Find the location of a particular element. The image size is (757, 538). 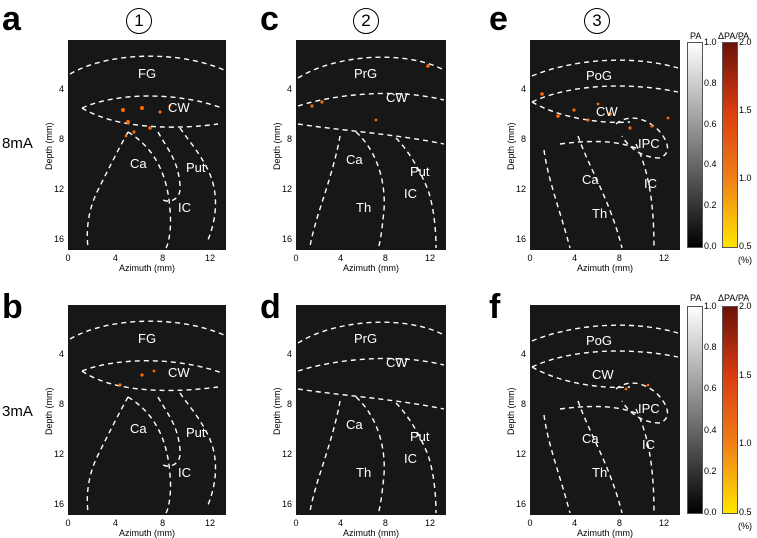

panel-letter-e: e is located at coordinates (498, 19).